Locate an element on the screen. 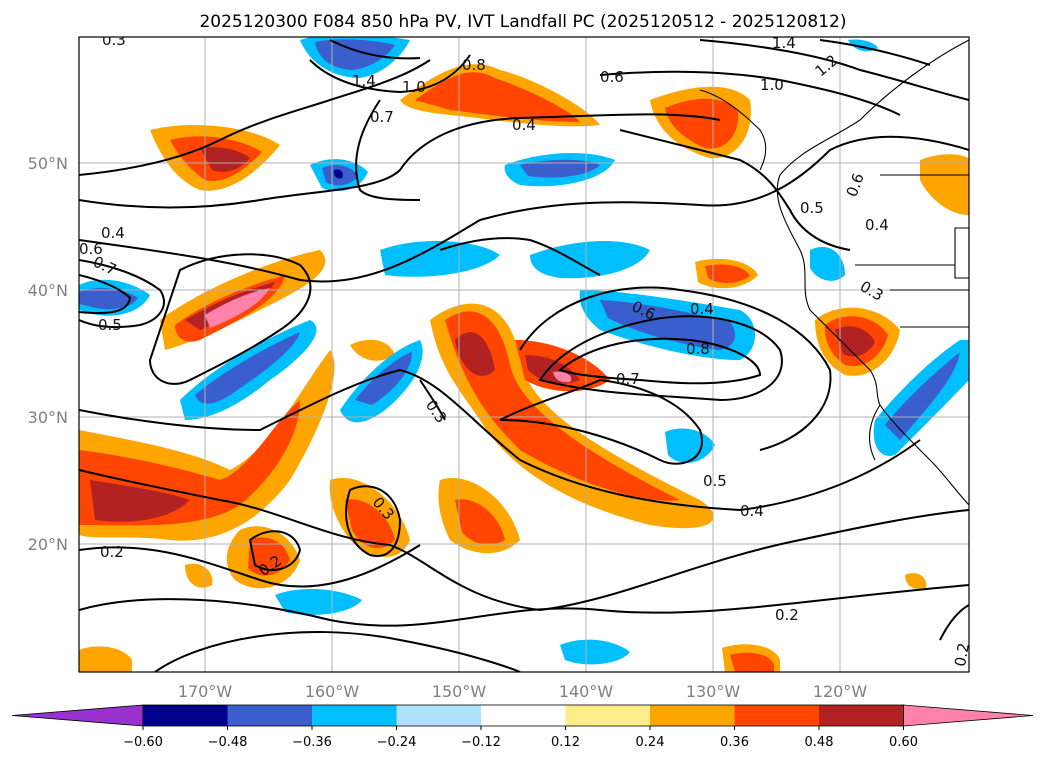  colorbar-tick-label: 0.12 is located at coordinates (565, 742).